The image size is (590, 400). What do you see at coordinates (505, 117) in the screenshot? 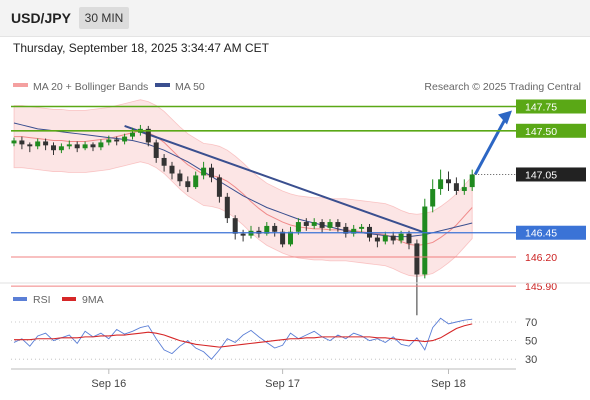
I see `forecast-arrow-head` at bounding box center [505, 117].